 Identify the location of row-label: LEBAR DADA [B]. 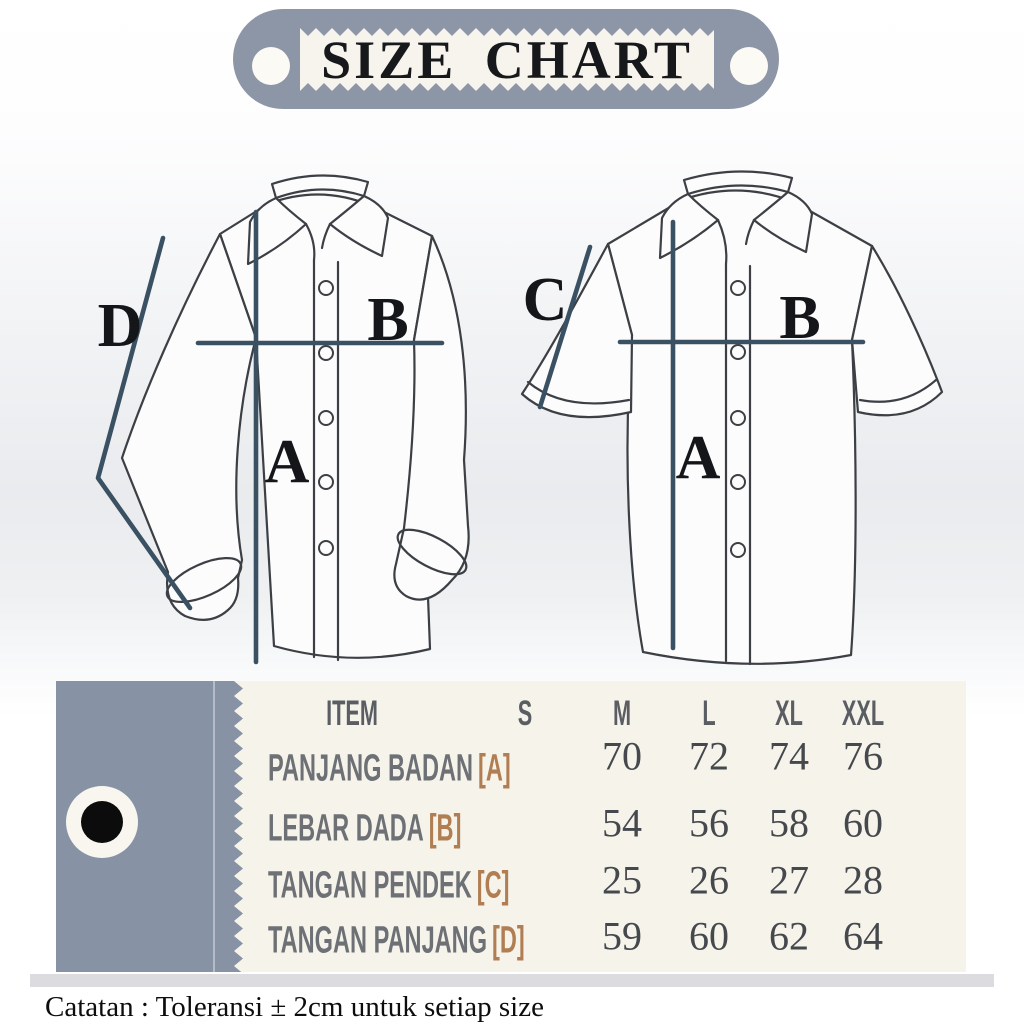
(364, 829).